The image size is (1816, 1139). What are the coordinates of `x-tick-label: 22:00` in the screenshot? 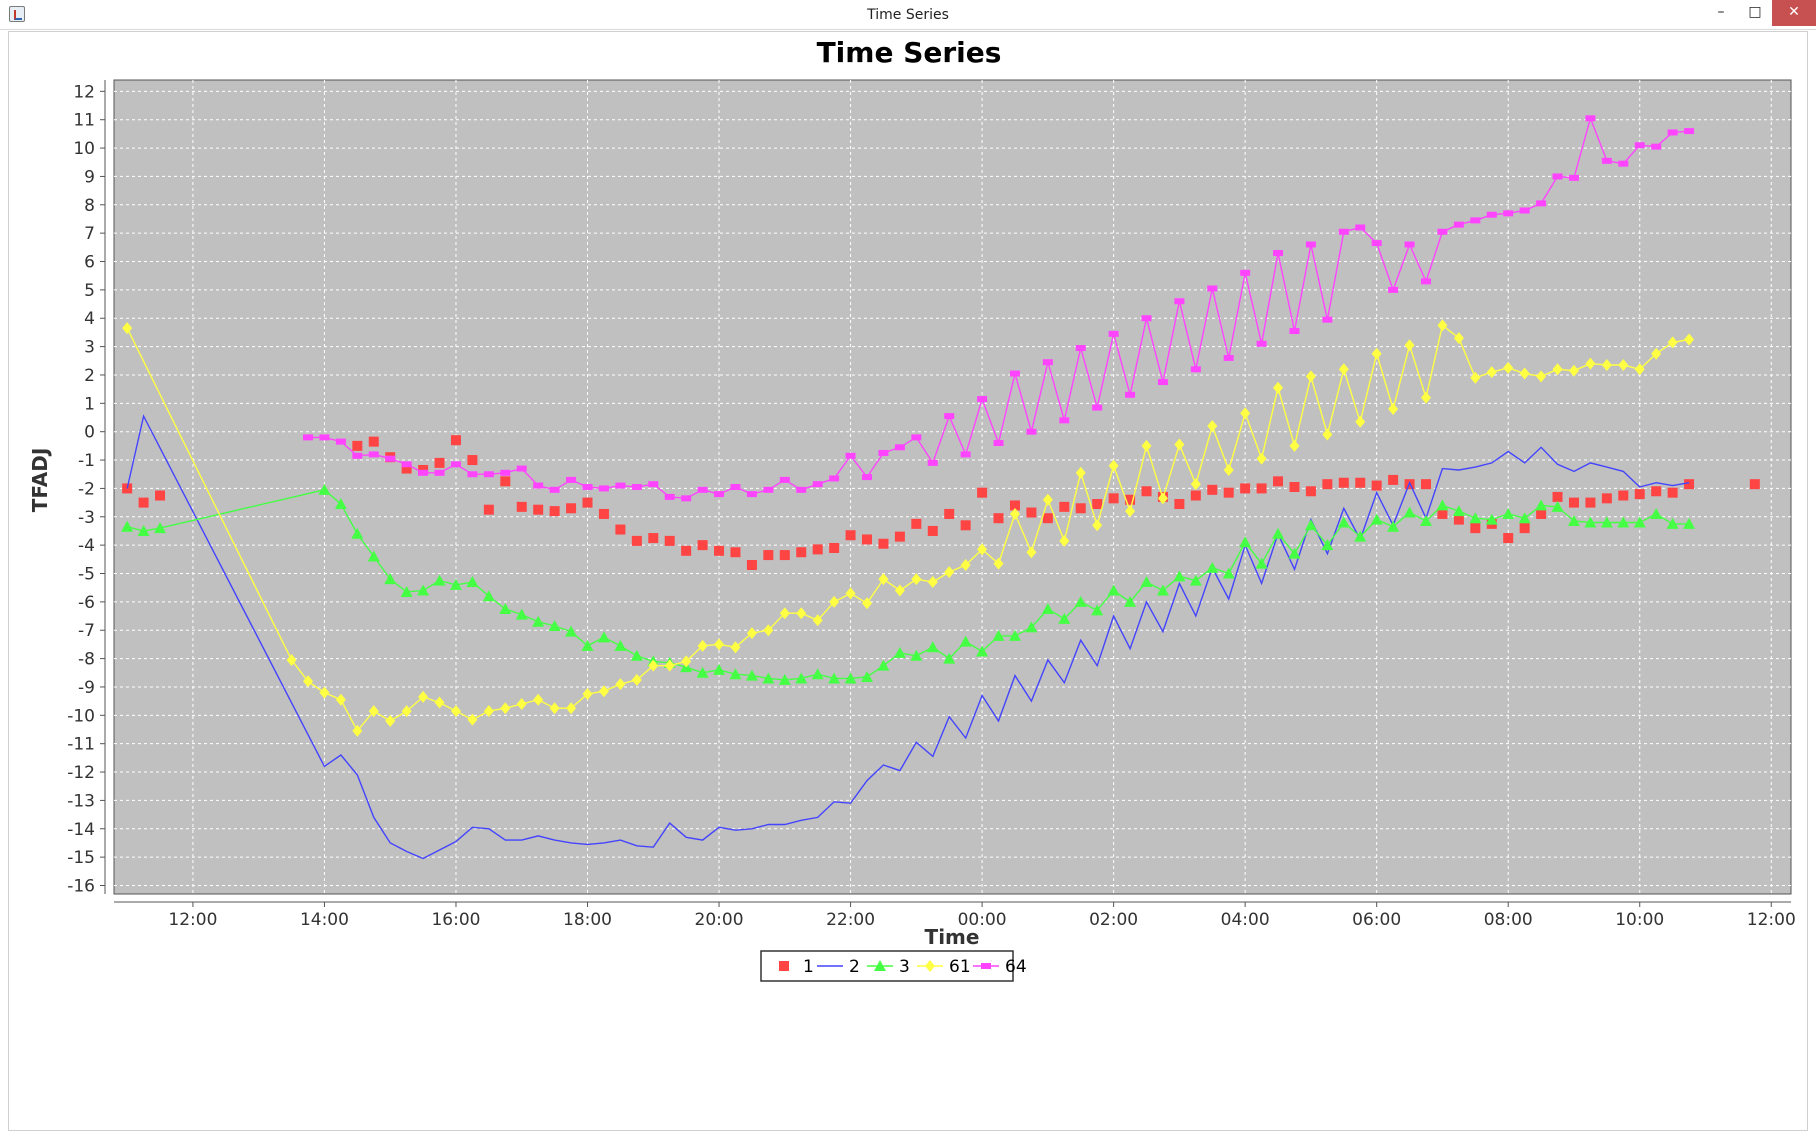 It's located at (850, 920).